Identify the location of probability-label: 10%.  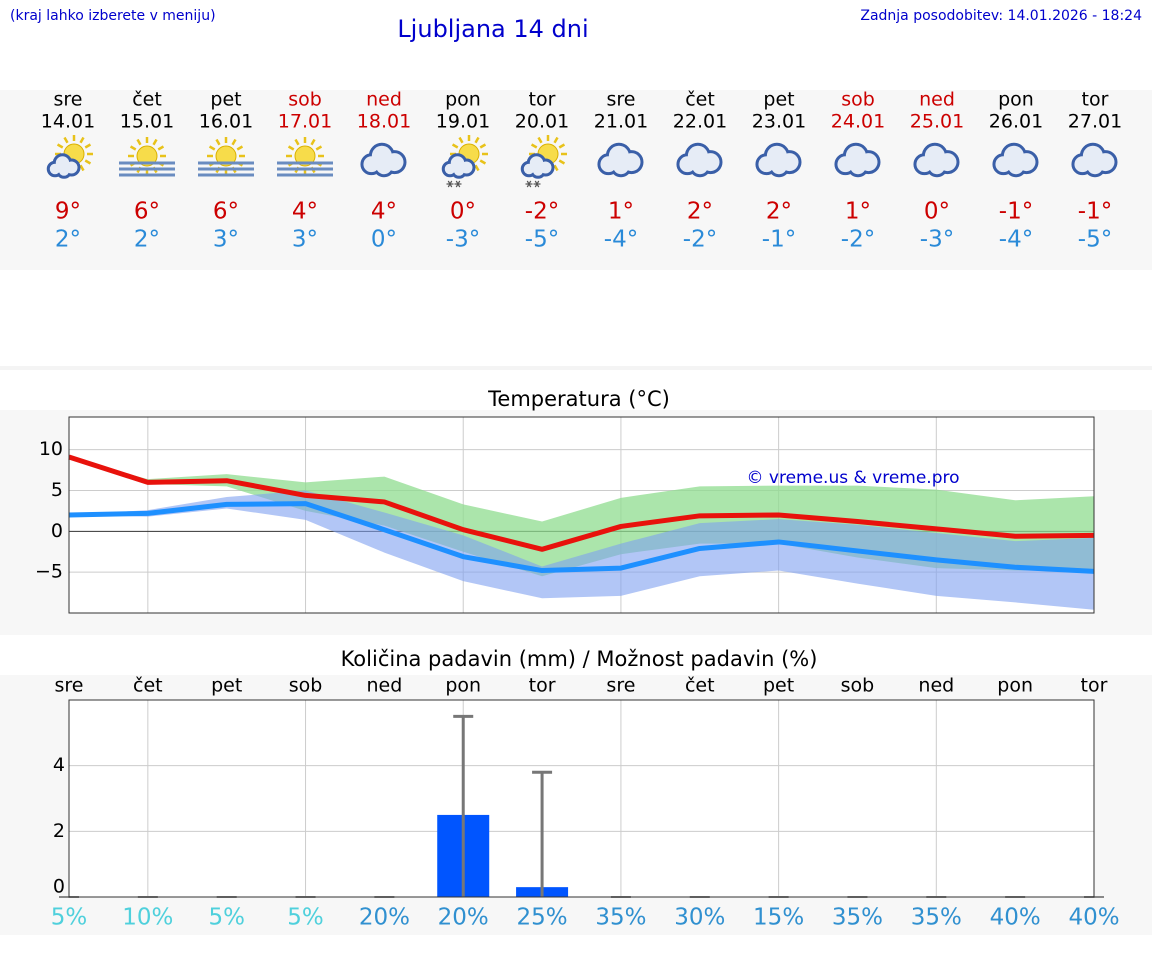
(147, 918).